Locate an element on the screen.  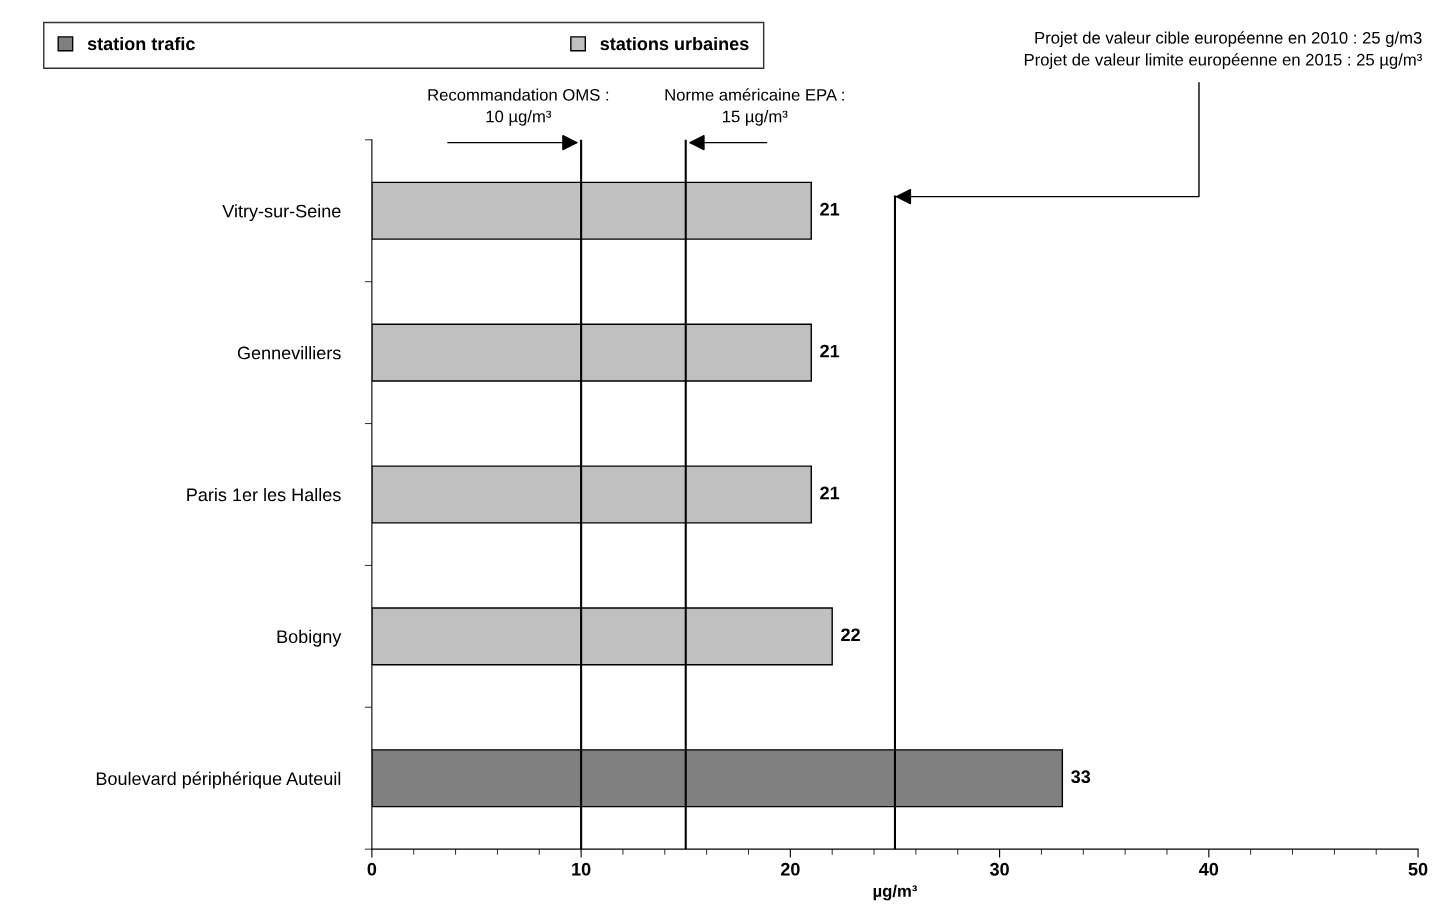
x-tick-label: 40 is located at coordinates (1209, 869).